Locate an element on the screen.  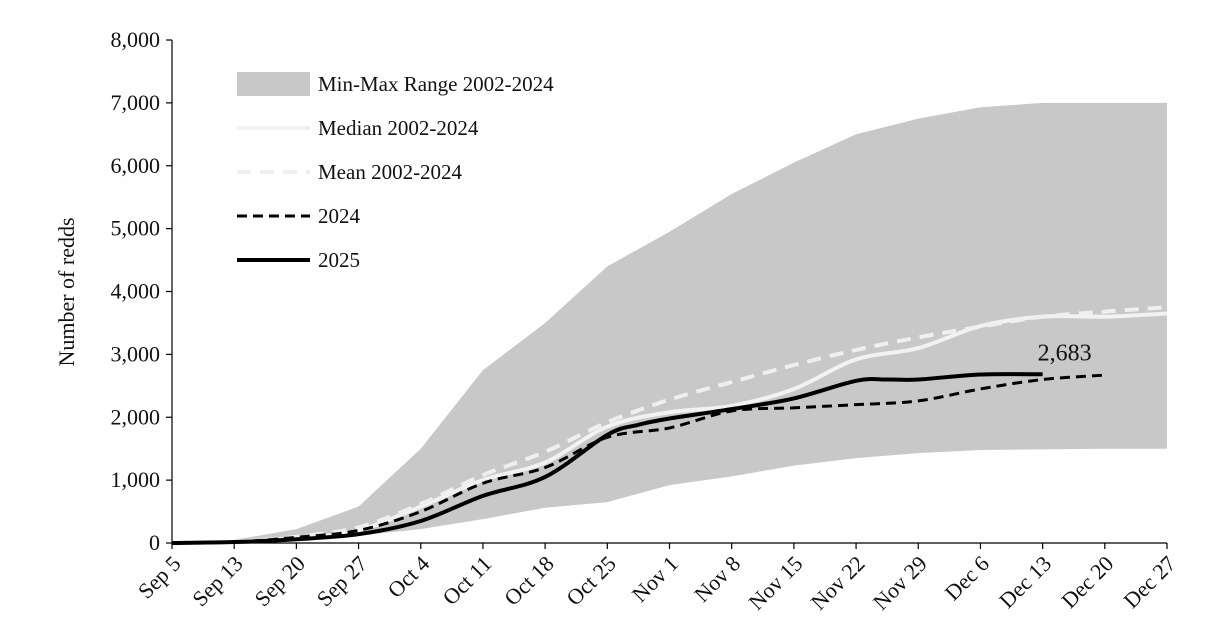
legend-label: Min-Max Range 2002-2024 is located at coordinates (436, 84).